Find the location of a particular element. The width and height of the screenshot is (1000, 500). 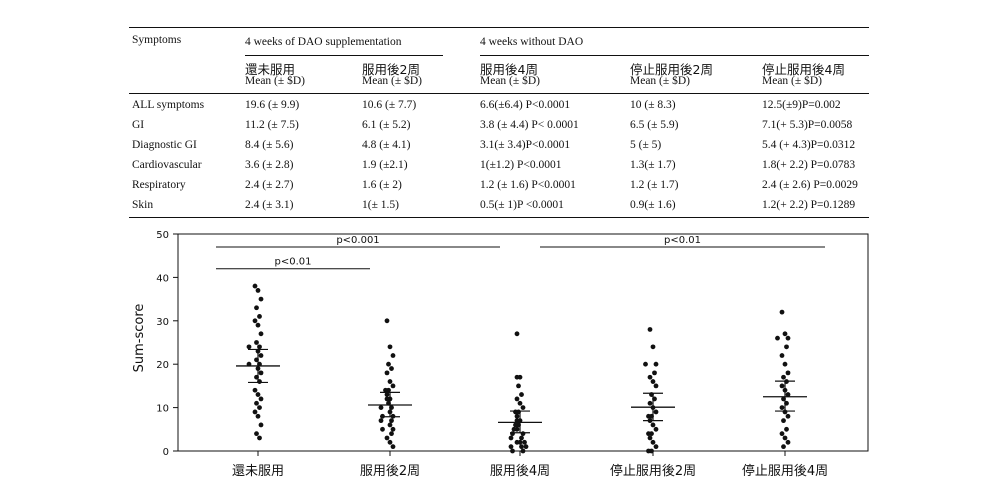

row-label: ALL symptoms is located at coordinates (168, 105).